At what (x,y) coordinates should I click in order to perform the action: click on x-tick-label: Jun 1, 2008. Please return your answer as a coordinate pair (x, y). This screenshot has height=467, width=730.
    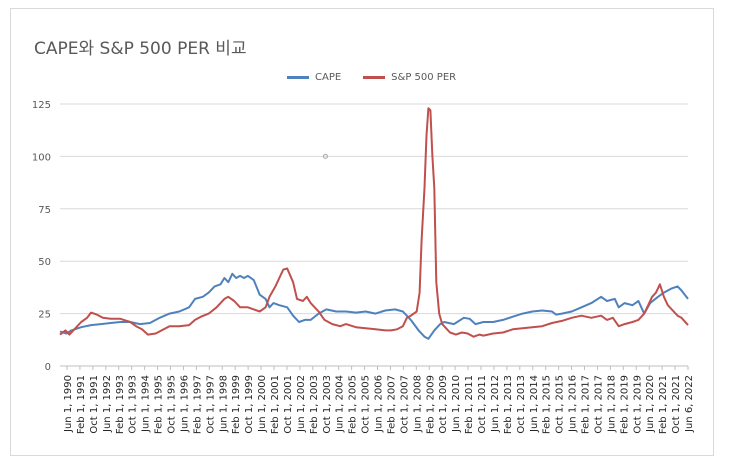
    Looking at the image, I should click on (417, 404).